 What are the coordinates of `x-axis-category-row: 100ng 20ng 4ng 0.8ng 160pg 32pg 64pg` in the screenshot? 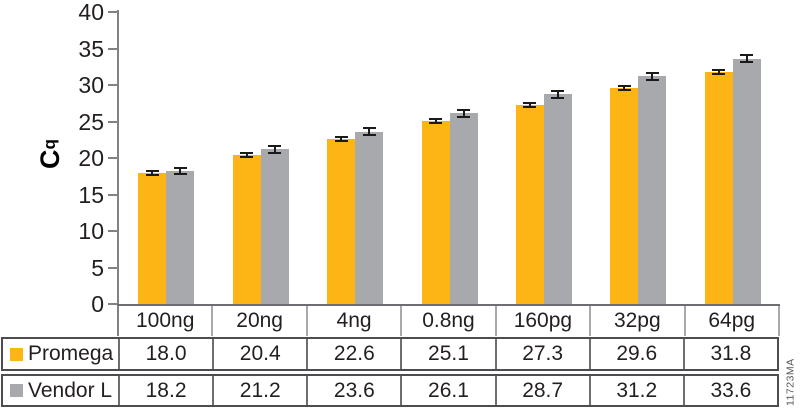 It's located at (449, 321).